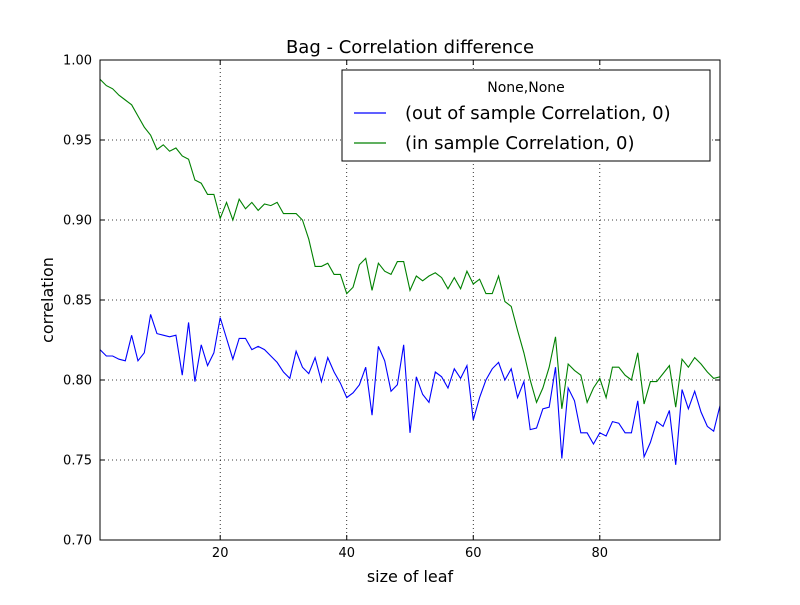 This screenshot has height=605, width=800. What do you see at coordinates (47, 300) in the screenshot?
I see `y-axis-label: correlation` at bounding box center [47, 300].